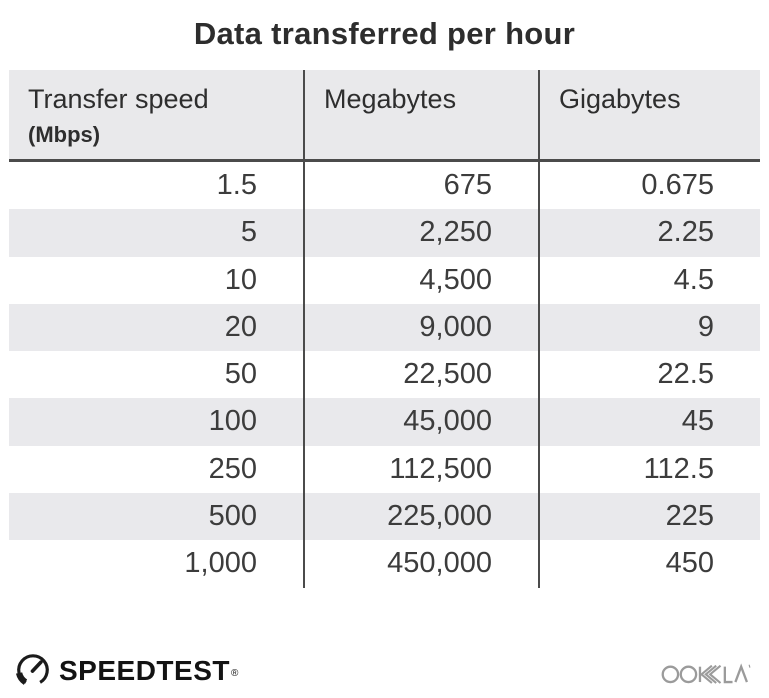 The height and width of the screenshot is (698, 769). Describe the element at coordinates (232, 421) in the screenshot. I see `cell-speed: 100` at that location.